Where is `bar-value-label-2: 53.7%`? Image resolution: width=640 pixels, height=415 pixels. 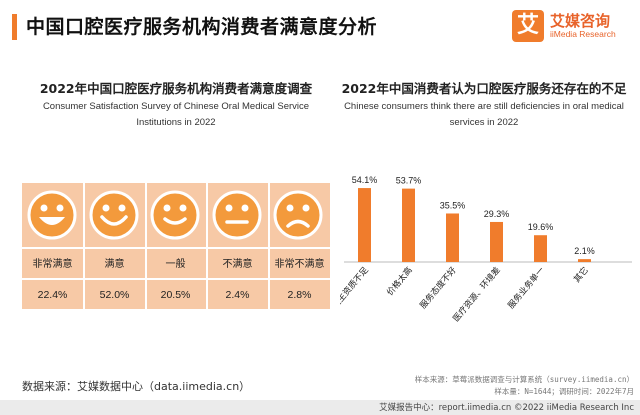
bar-value-label-2: 53.7% is located at coordinates (409, 181).